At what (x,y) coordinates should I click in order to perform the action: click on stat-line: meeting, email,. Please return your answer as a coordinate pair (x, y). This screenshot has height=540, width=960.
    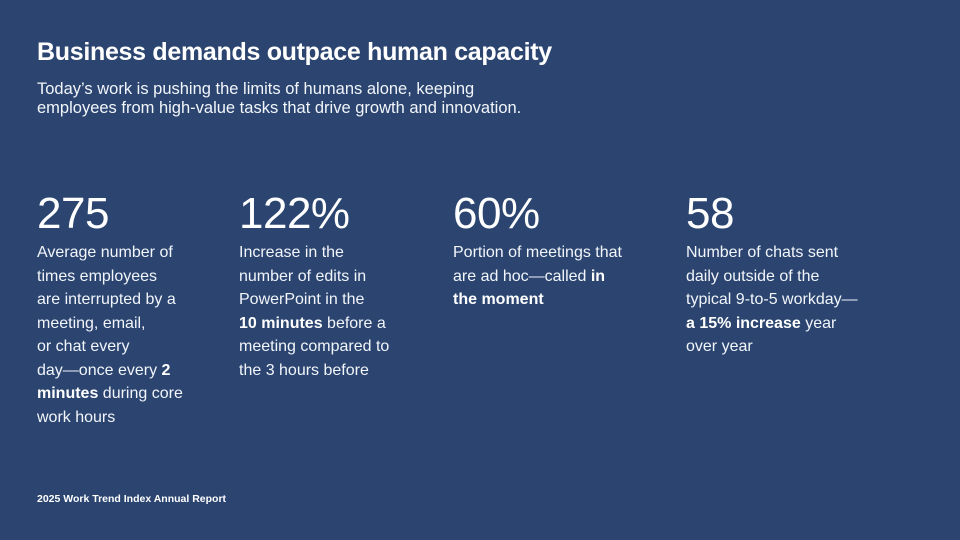
    Looking at the image, I should click on (110, 324).